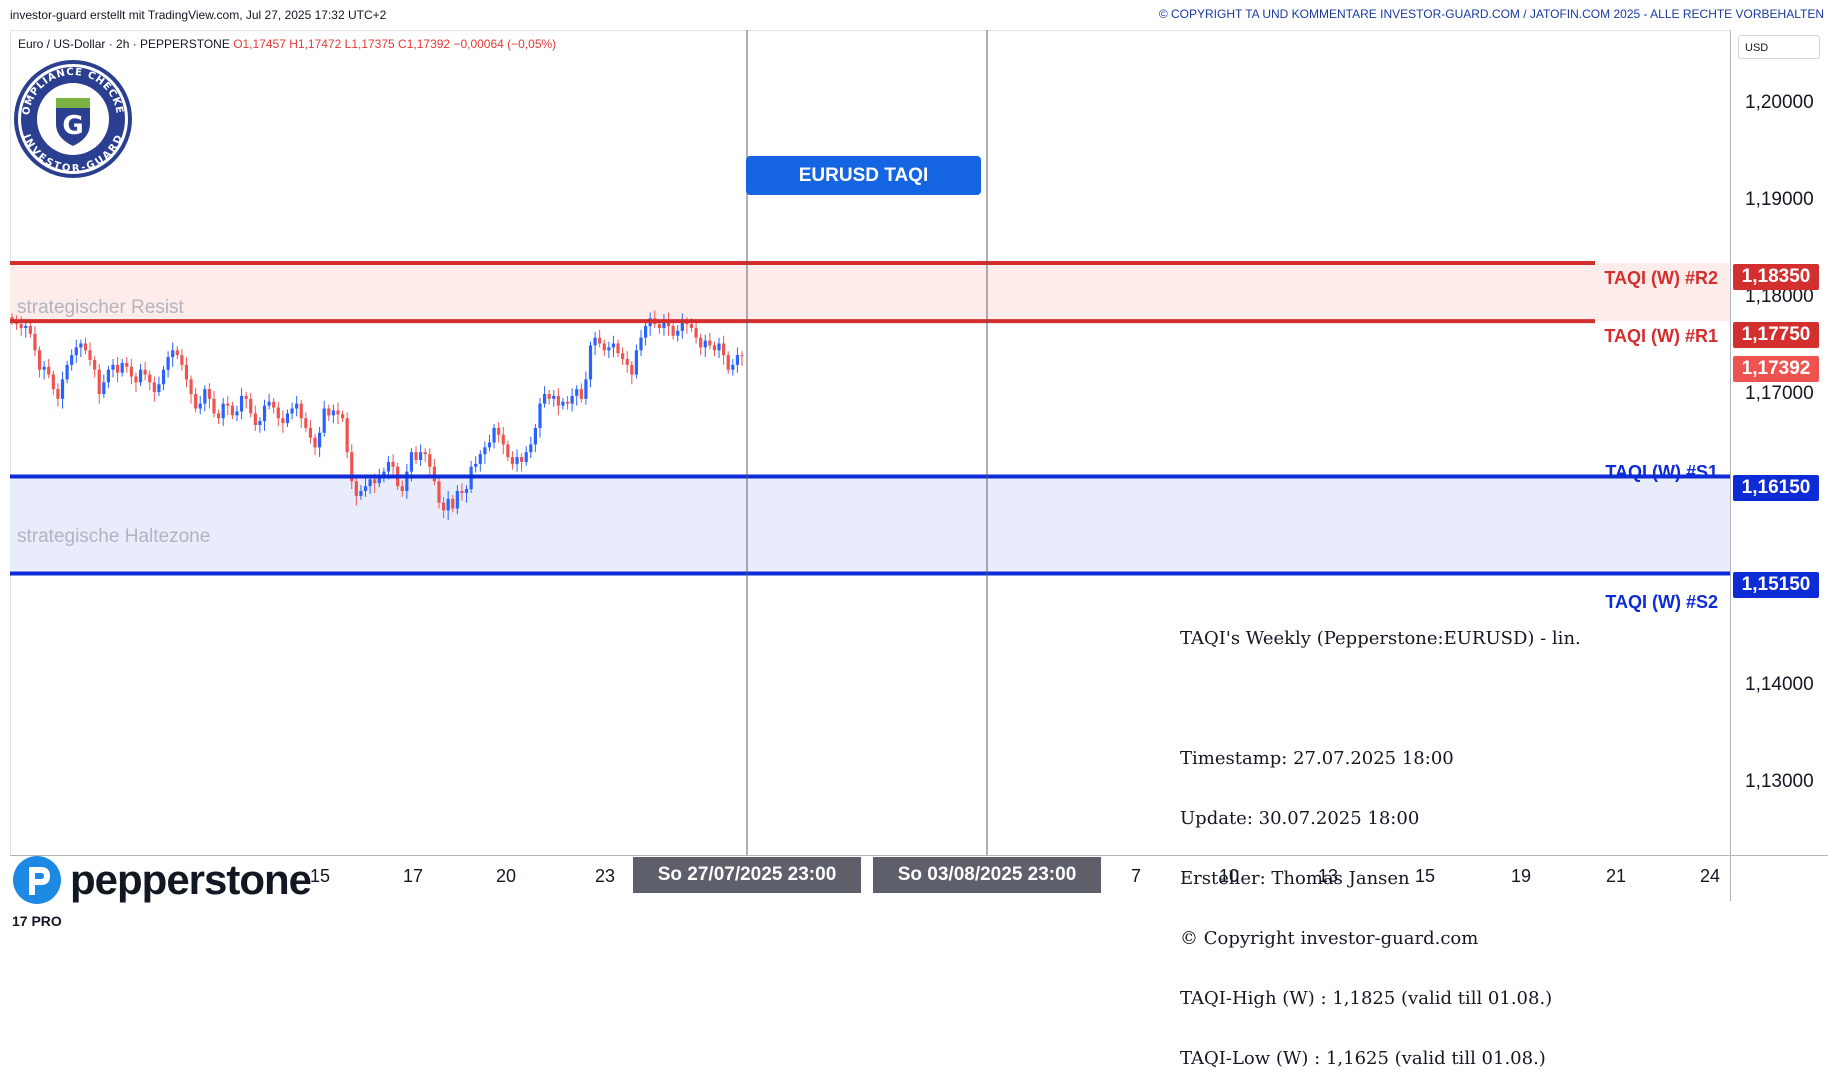  Describe the element at coordinates (1136, 876) in the screenshot. I see `time-tick-label: 7` at that location.